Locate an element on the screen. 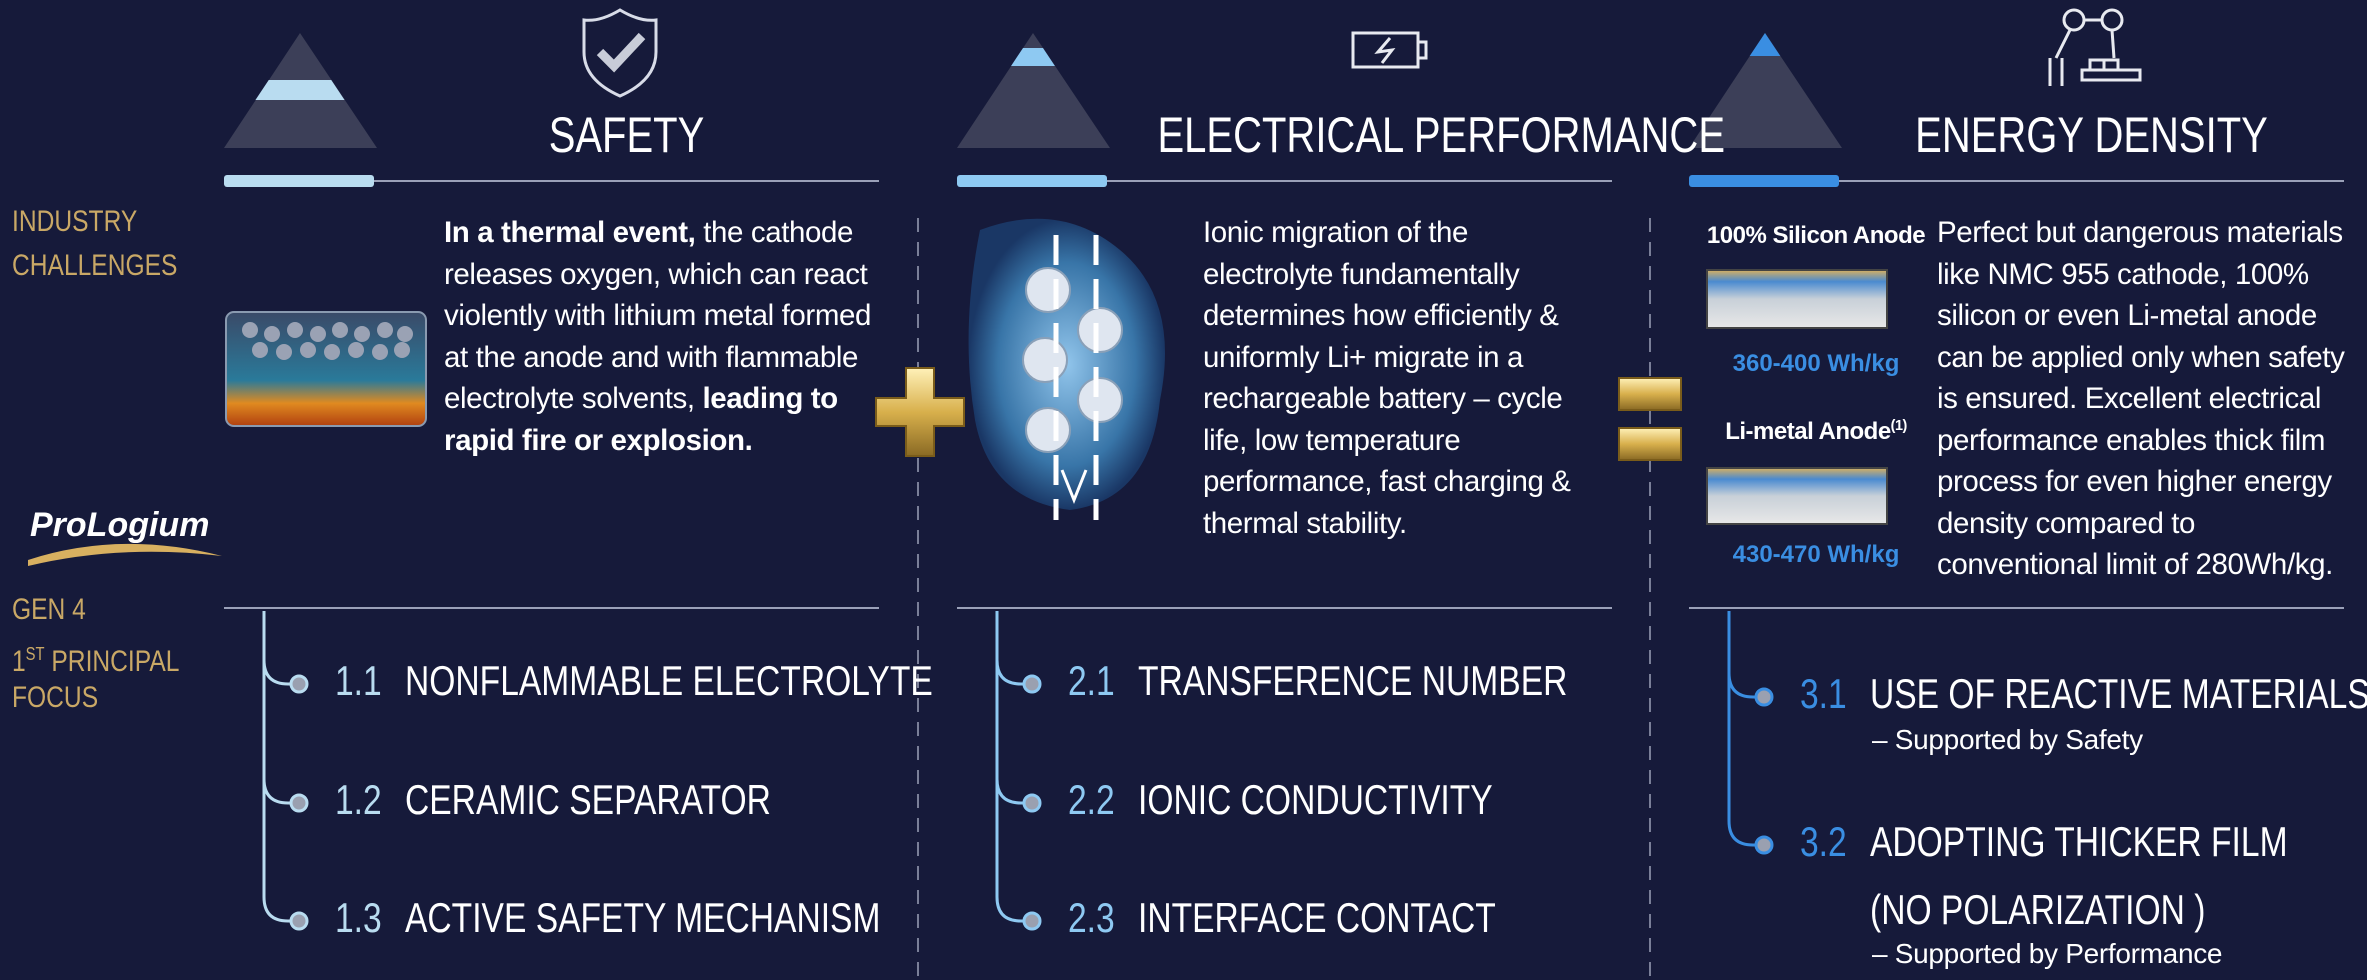 This screenshot has width=2367, height=980. column-title: ELECTRICAL PERFORMANCE is located at coordinates (1441, 135).